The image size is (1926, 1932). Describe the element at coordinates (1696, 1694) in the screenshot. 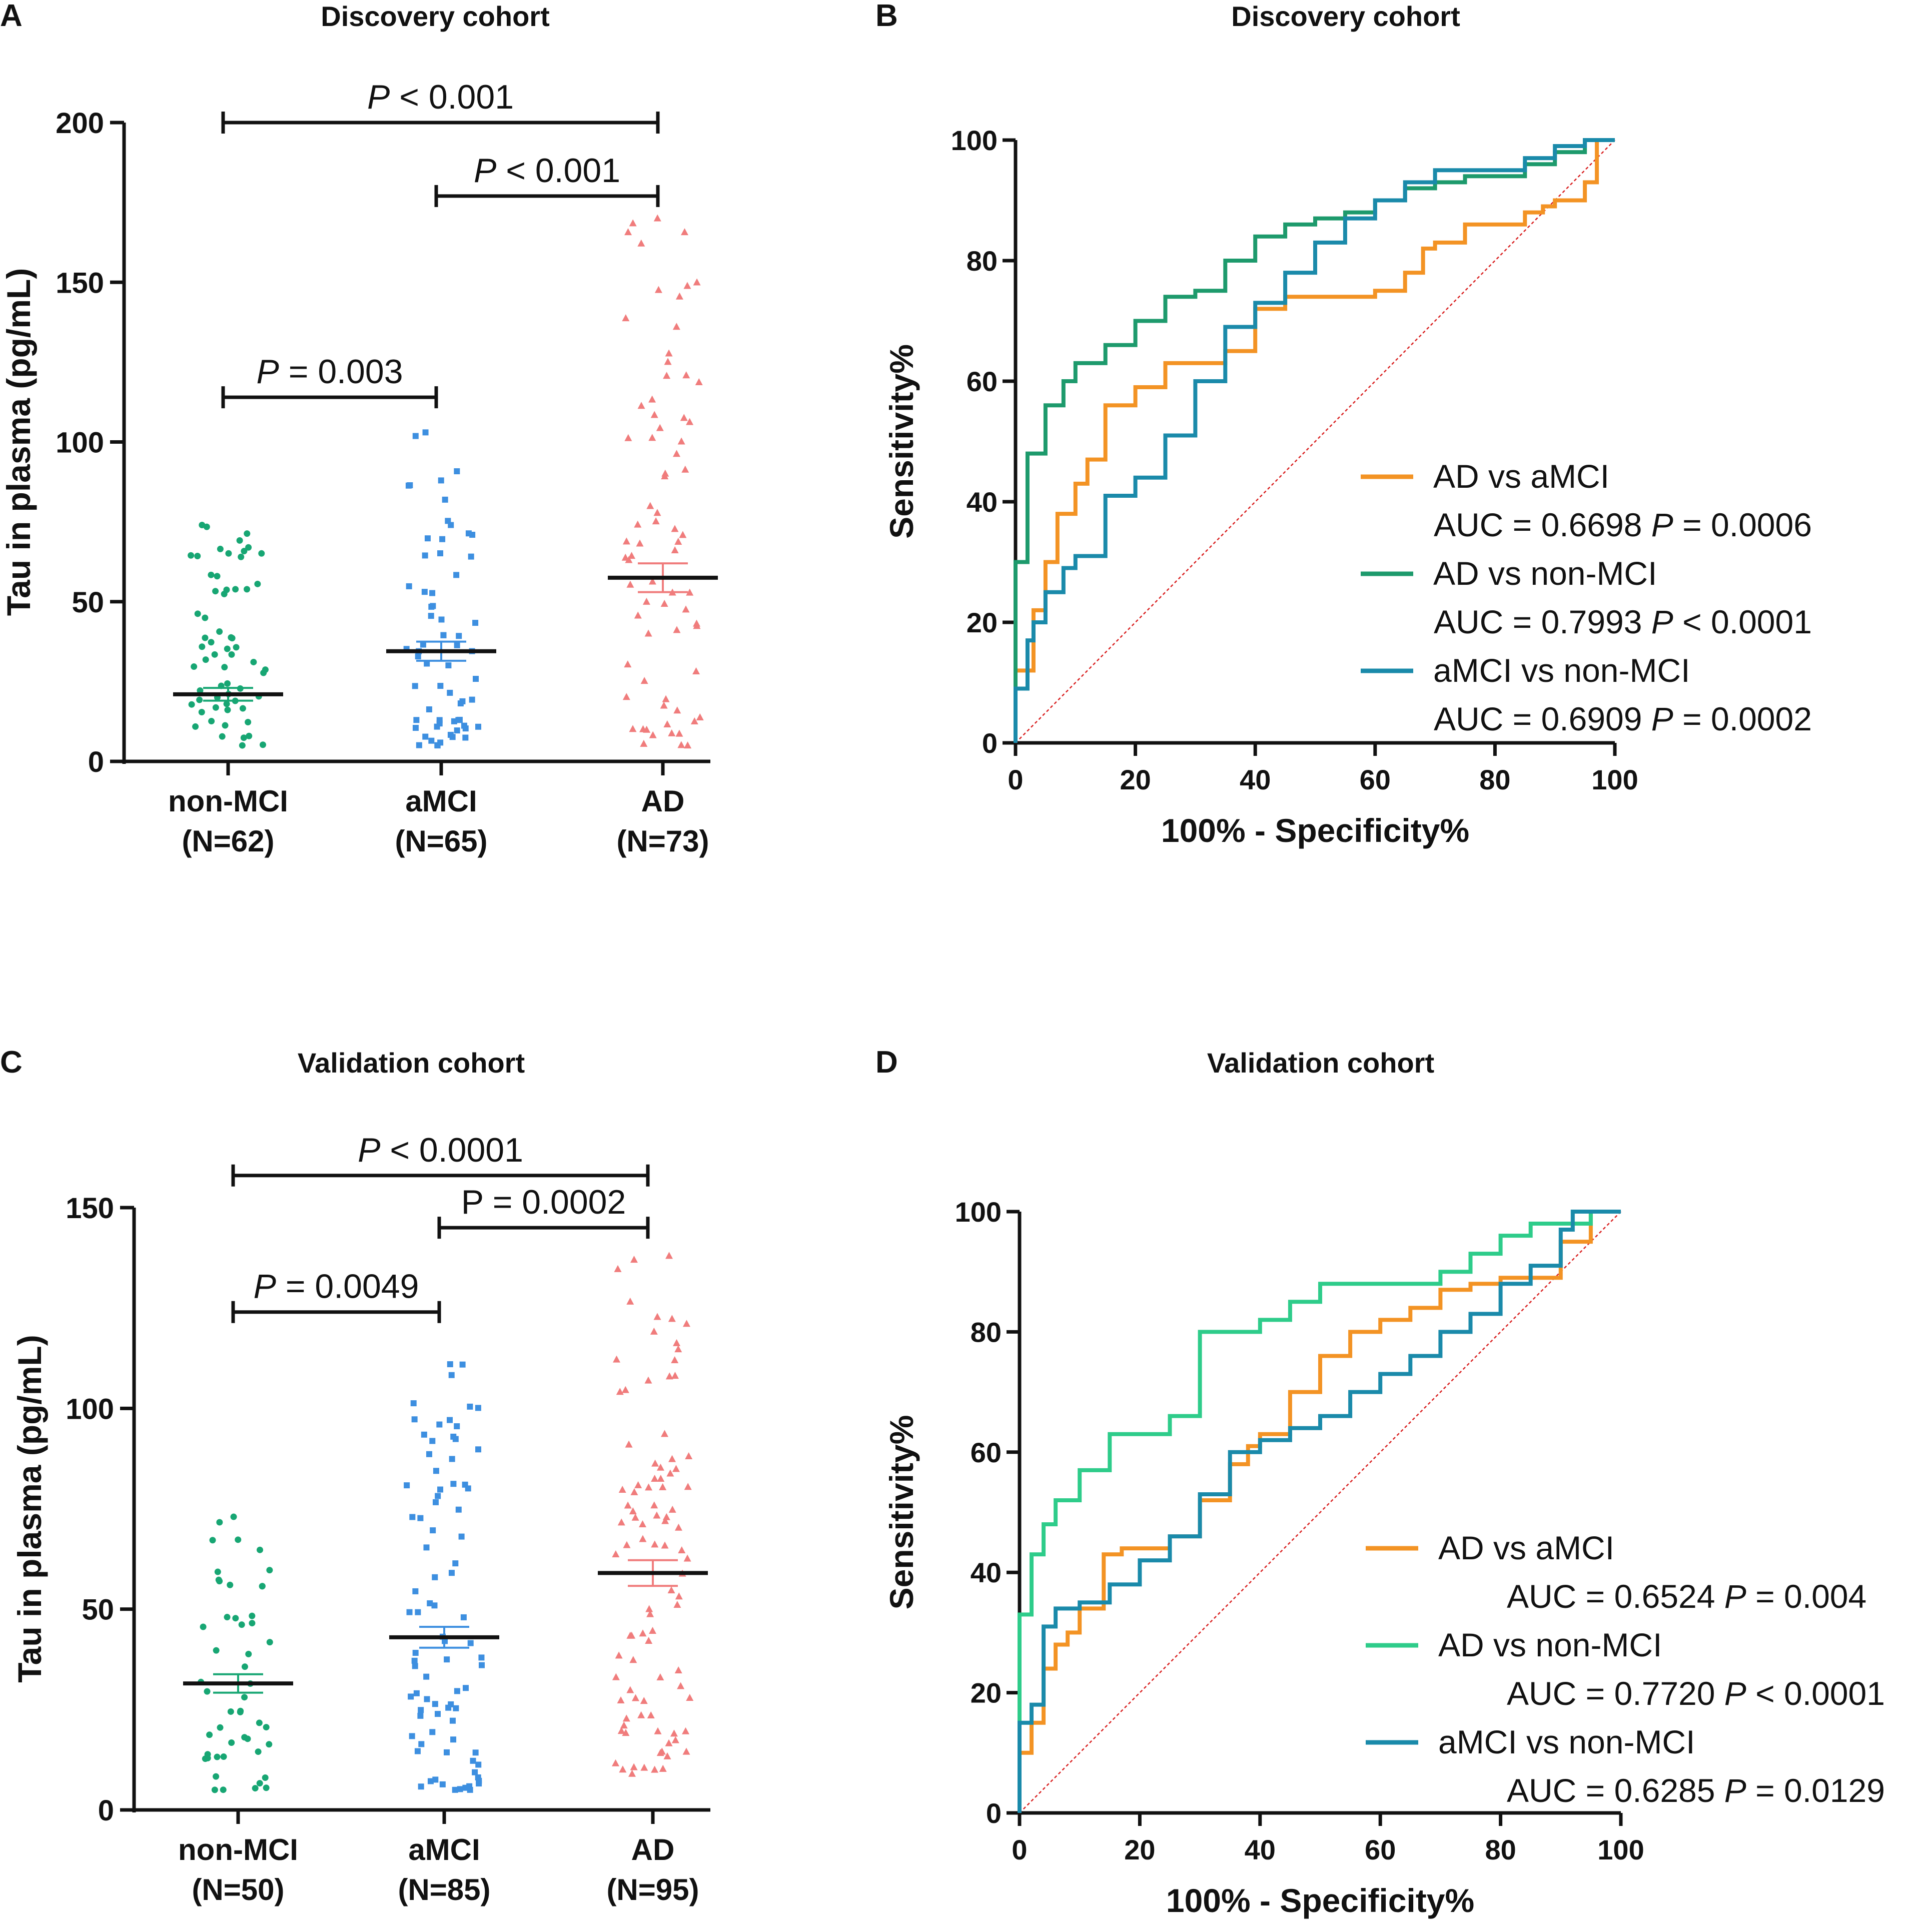

I see `legend-auc: AUC = 0.7720 P < 0.0001` at that location.